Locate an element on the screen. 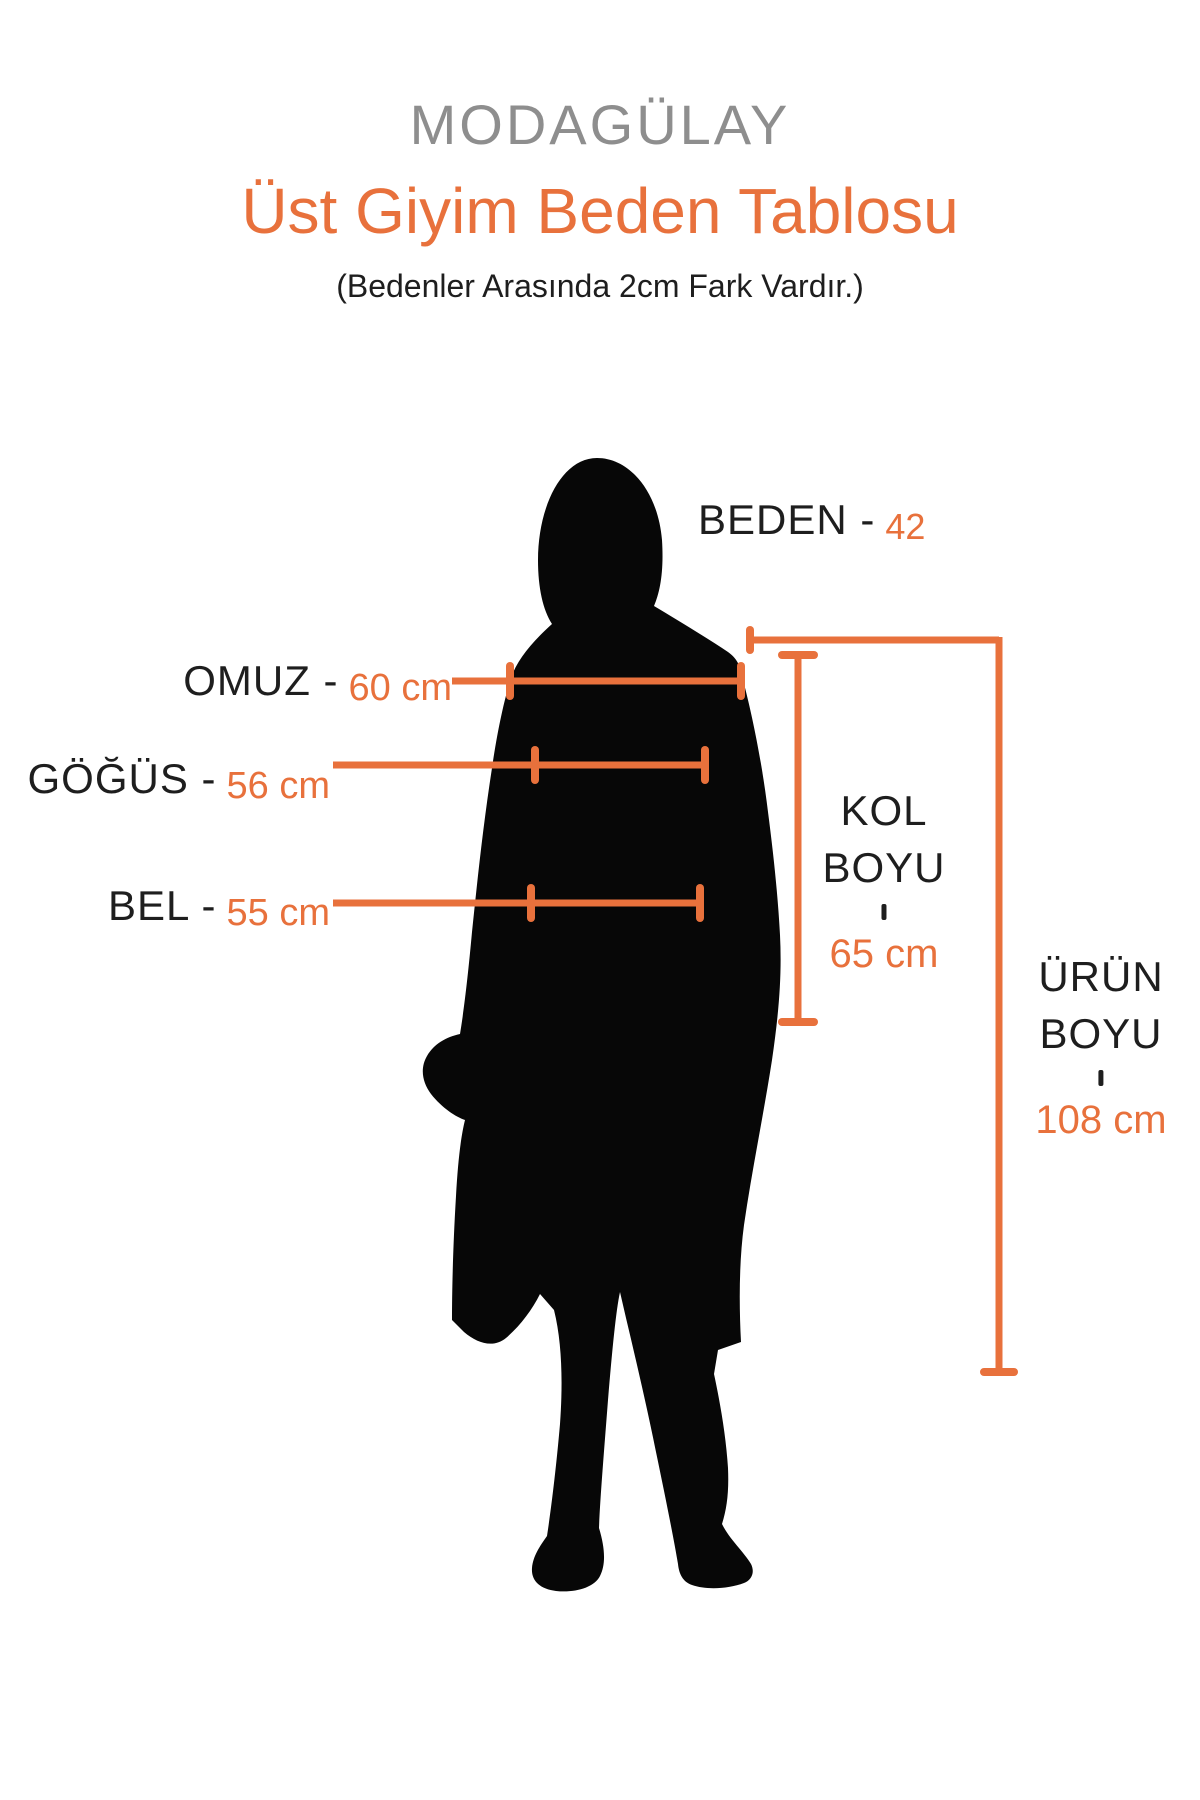 The height and width of the screenshot is (1800, 1200). omuz-annotation: OMUZ -60 cm is located at coordinates (227, 686).